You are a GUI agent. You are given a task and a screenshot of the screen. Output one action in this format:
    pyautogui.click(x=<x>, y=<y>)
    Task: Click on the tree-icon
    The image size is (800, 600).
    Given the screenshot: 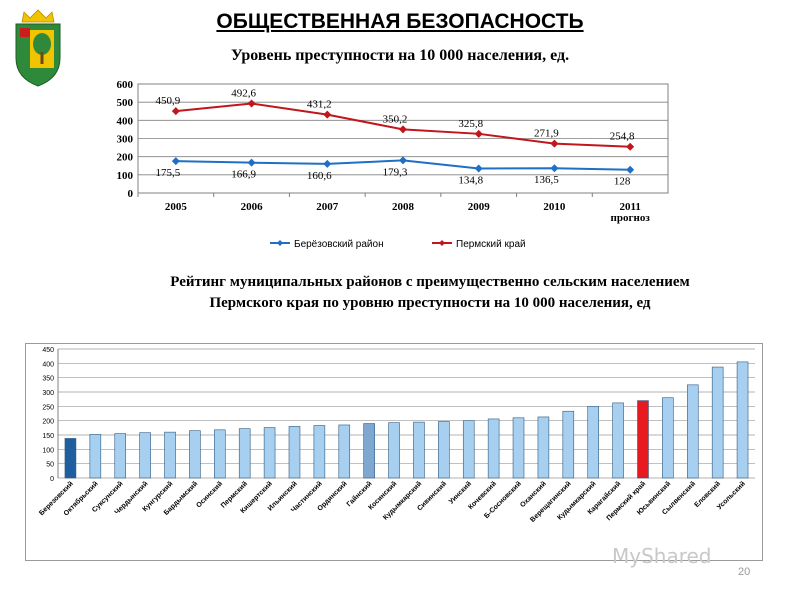 What is the action you would take?
    pyautogui.click(x=42, y=48)
    